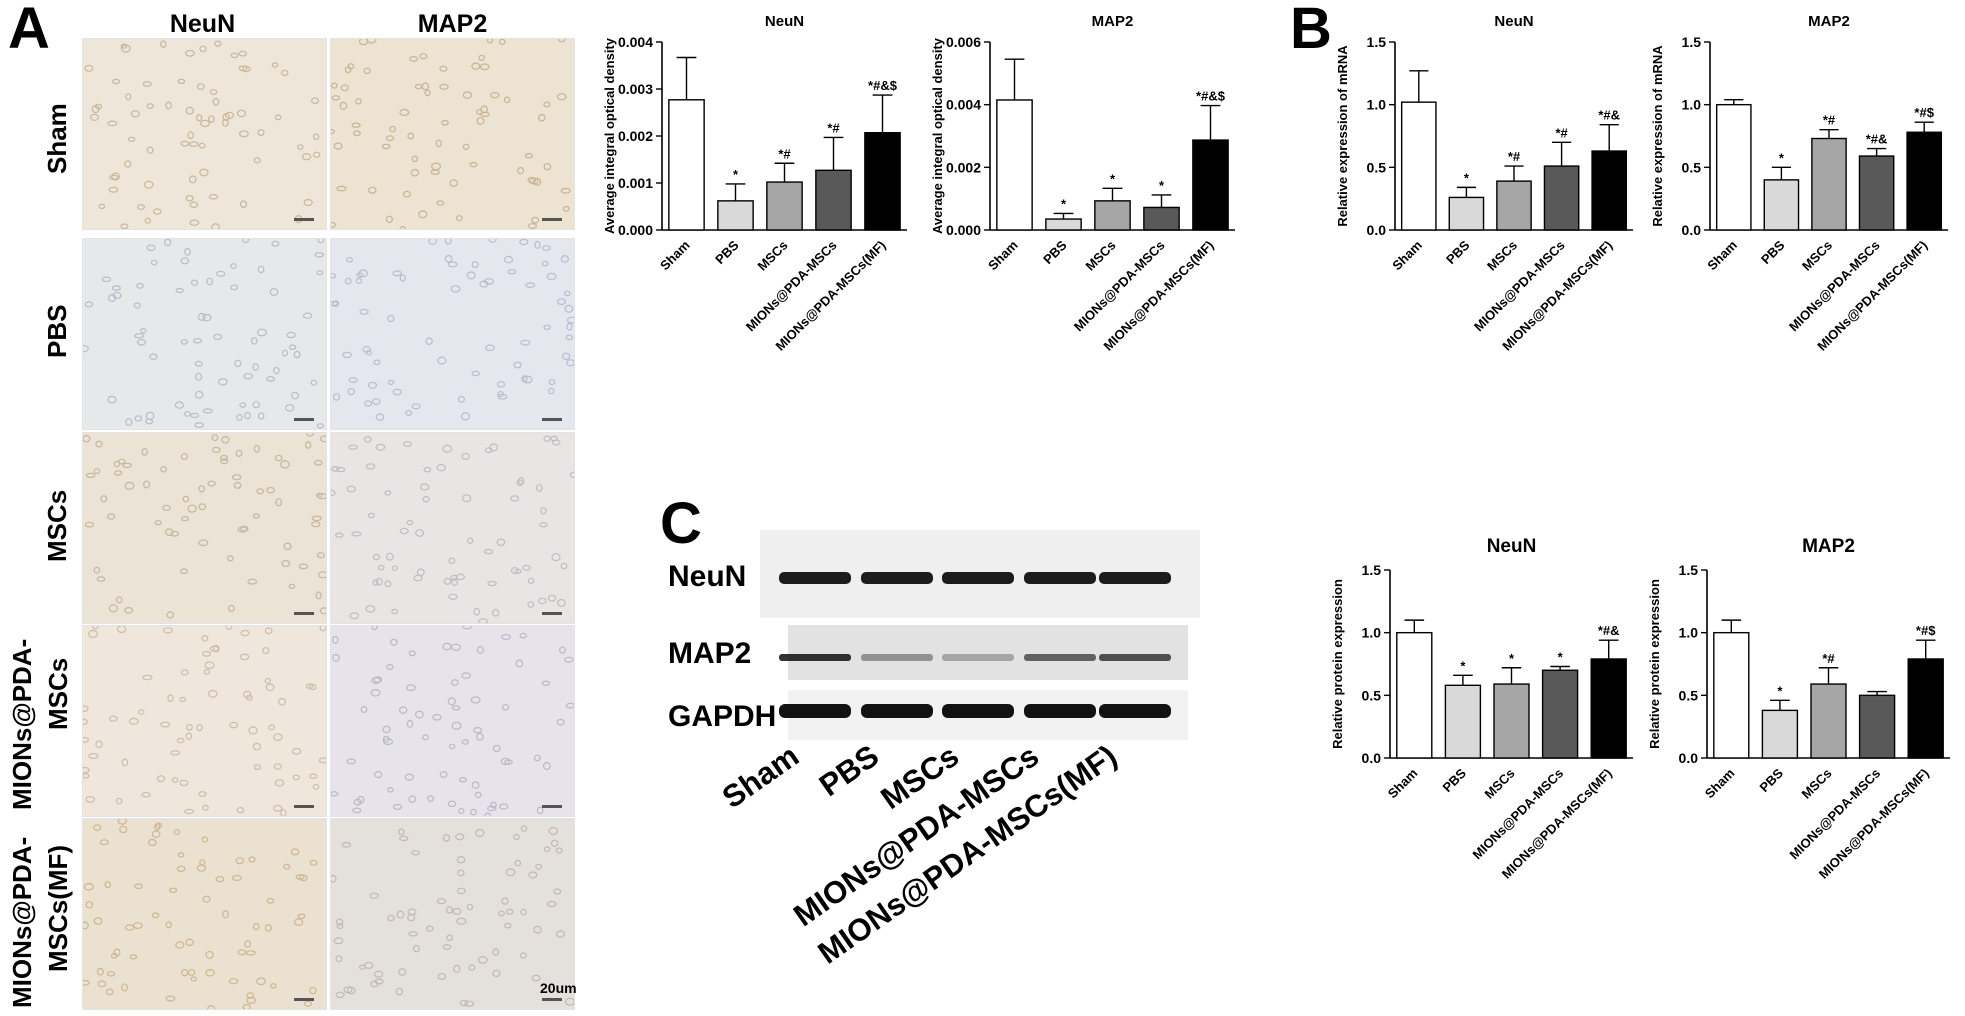 This screenshot has width=1965, height=1016. Describe the element at coordinates (57, 138) in the screenshot. I see `row-label-sham: Sham` at that location.